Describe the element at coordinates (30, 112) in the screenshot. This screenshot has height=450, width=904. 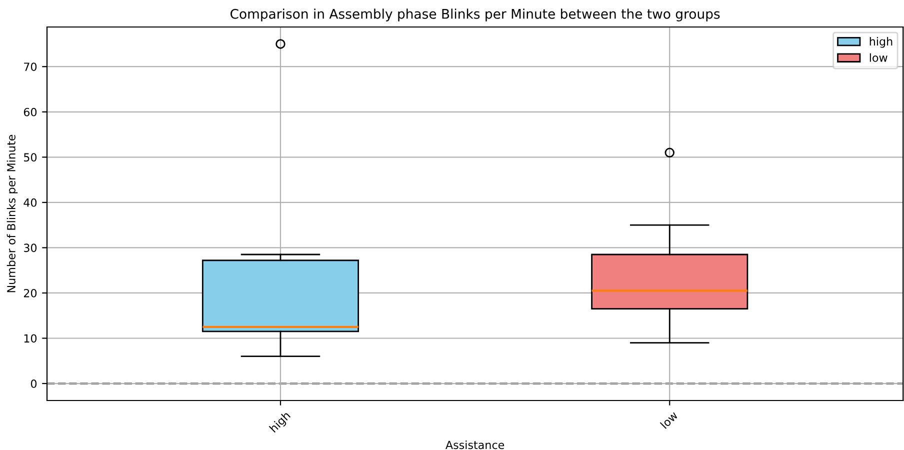
I see `y-tick-label: 60` at that location.